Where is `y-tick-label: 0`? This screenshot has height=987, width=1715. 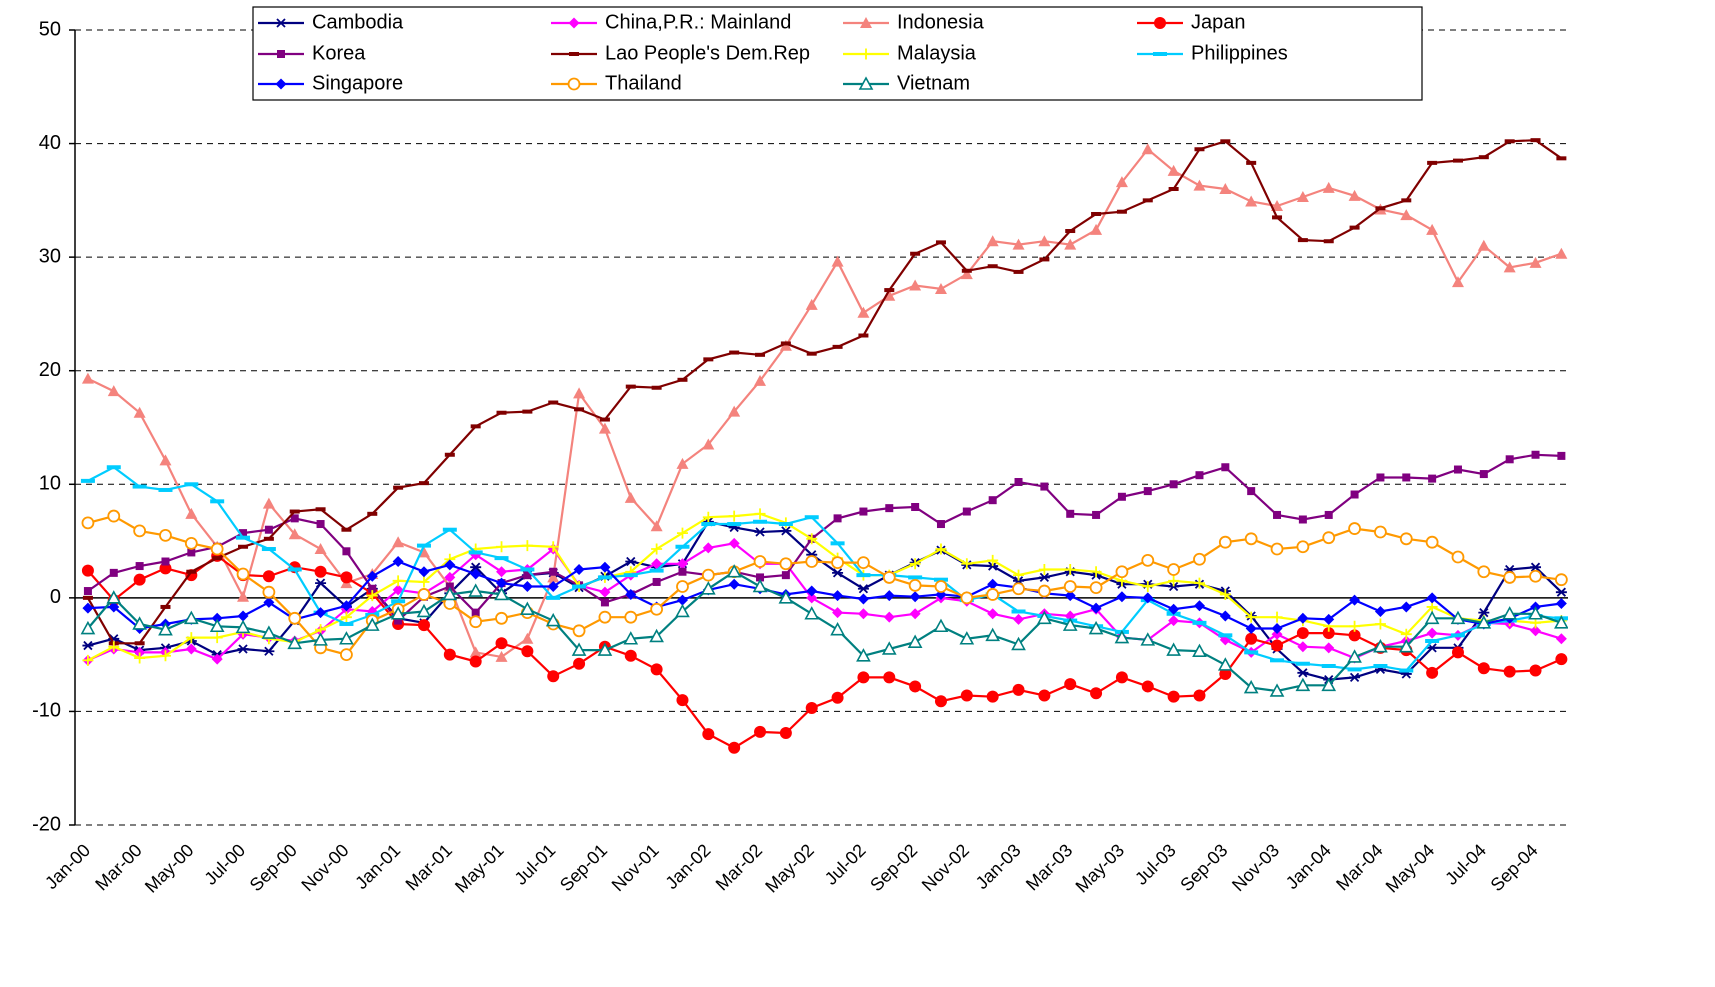
y-tick-label: 0 is located at coordinates (55, 597).